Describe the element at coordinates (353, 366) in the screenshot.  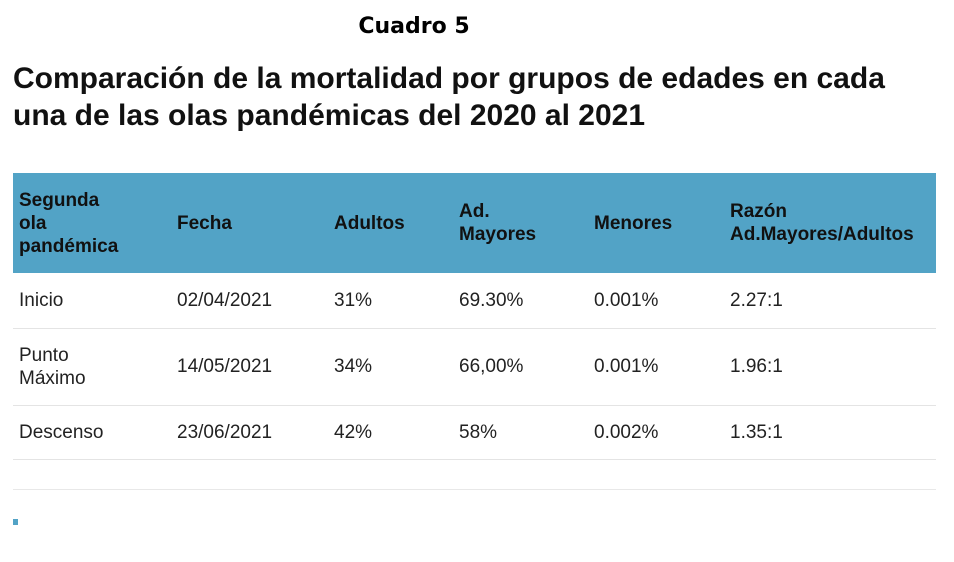
I see `table-cell: 34%` at that location.